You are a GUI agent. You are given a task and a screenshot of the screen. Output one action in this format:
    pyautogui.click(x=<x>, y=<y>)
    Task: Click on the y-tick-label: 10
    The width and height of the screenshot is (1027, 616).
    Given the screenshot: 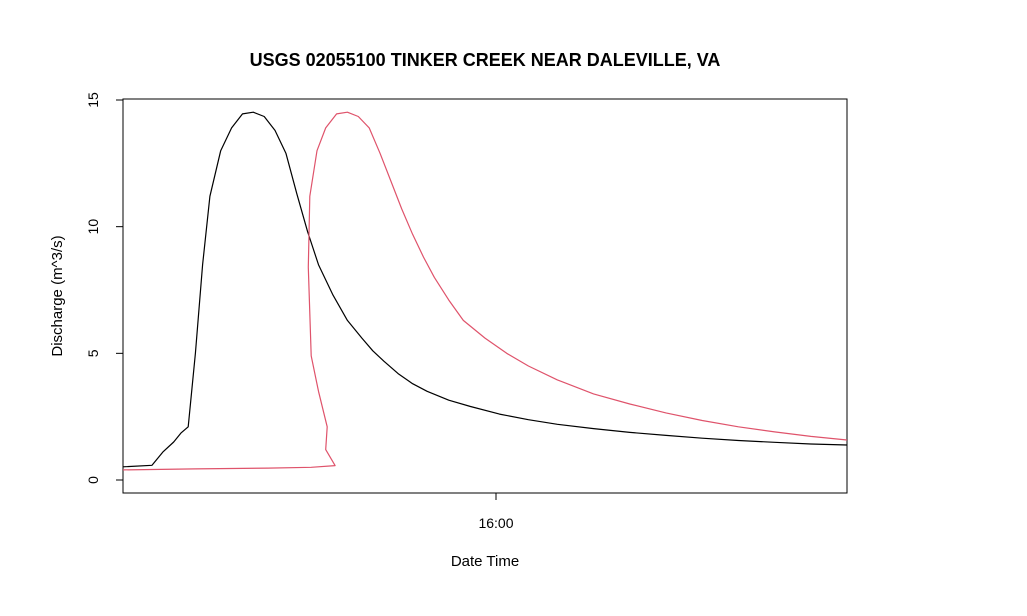 What is the action you would take?
    pyautogui.click(x=93, y=227)
    